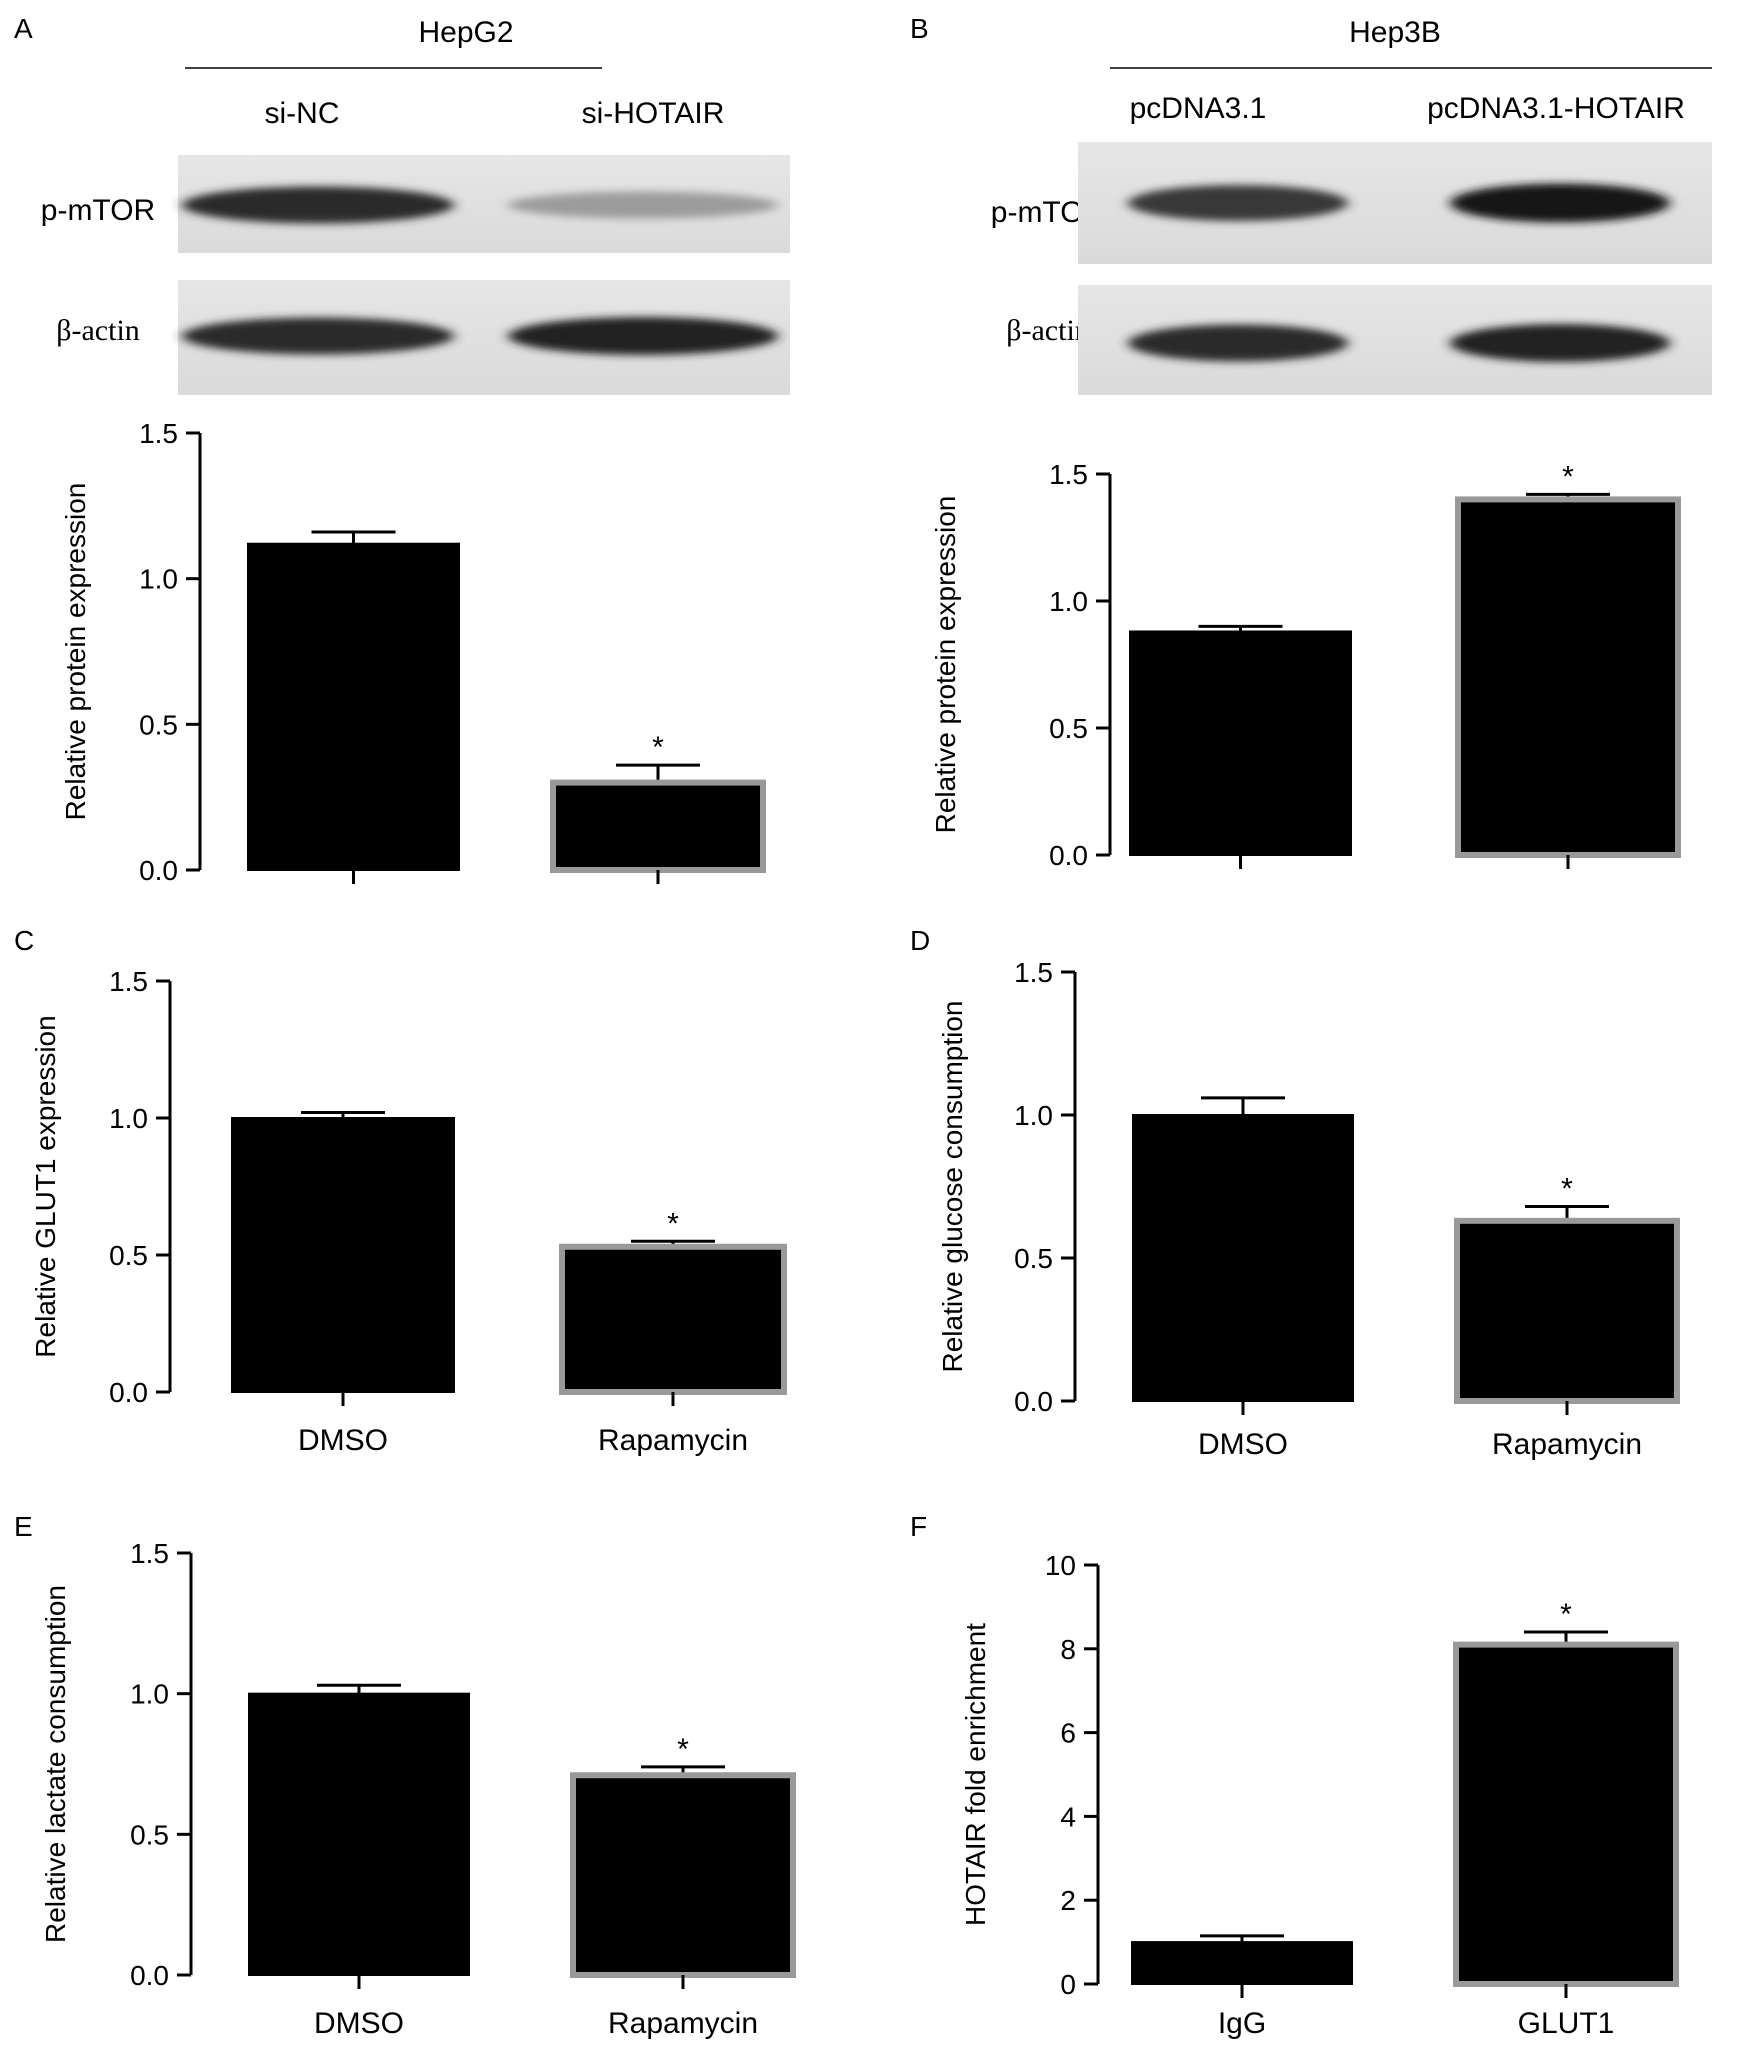 This screenshot has height=2048, width=1738. What do you see at coordinates (920, 940) in the screenshot?
I see `panel-letter: D` at bounding box center [920, 940].